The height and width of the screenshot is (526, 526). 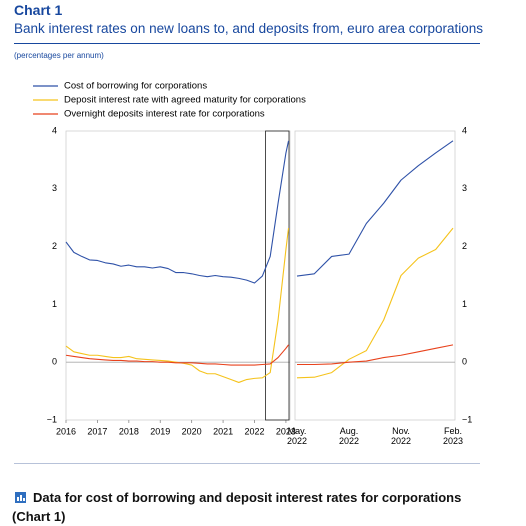 I want to click on x-tick-label: May. 2022, so click(x=297, y=436).